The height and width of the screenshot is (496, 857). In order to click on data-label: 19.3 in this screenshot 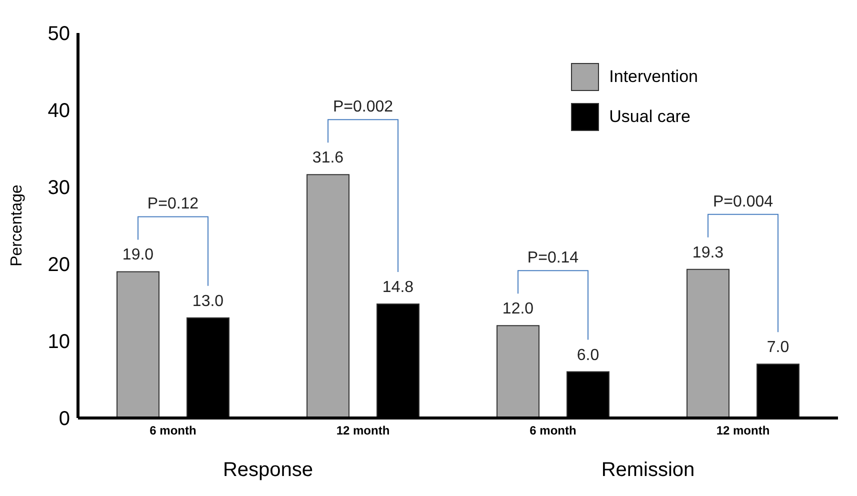, I will do `click(708, 253)`.